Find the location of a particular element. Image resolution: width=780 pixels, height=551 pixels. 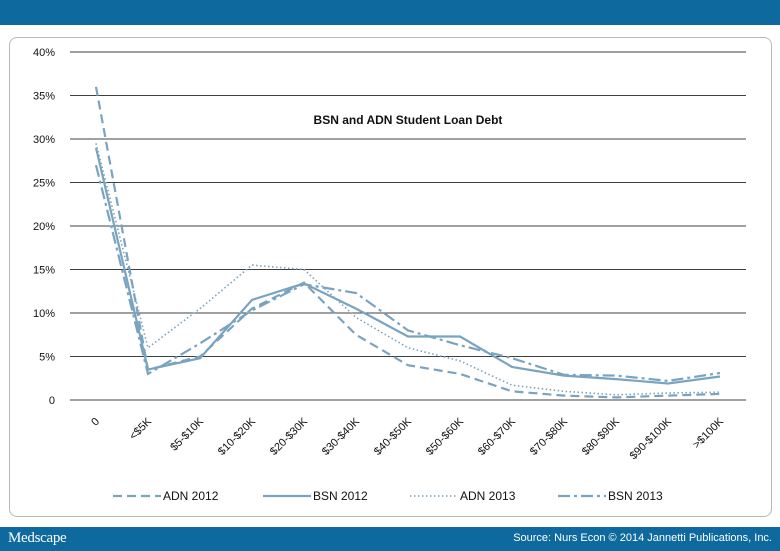

x-tick-label: $70-$80K is located at coordinates (549, 436).